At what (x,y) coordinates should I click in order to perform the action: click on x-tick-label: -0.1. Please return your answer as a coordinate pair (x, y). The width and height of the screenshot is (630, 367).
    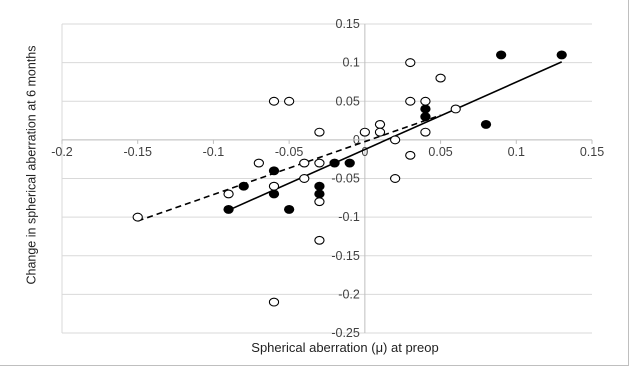
    Looking at the image, I should click on (214, 152).